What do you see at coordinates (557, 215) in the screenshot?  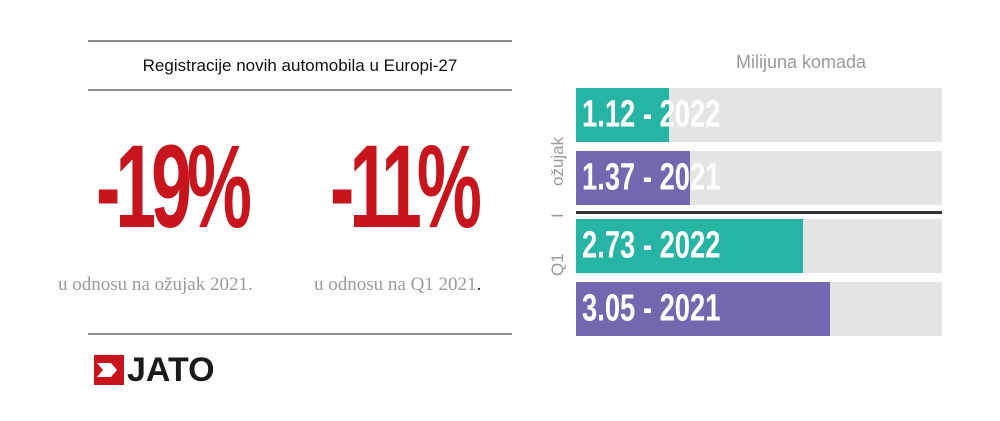 I see `group-label-separator: I` at bounding box center [557, 215].